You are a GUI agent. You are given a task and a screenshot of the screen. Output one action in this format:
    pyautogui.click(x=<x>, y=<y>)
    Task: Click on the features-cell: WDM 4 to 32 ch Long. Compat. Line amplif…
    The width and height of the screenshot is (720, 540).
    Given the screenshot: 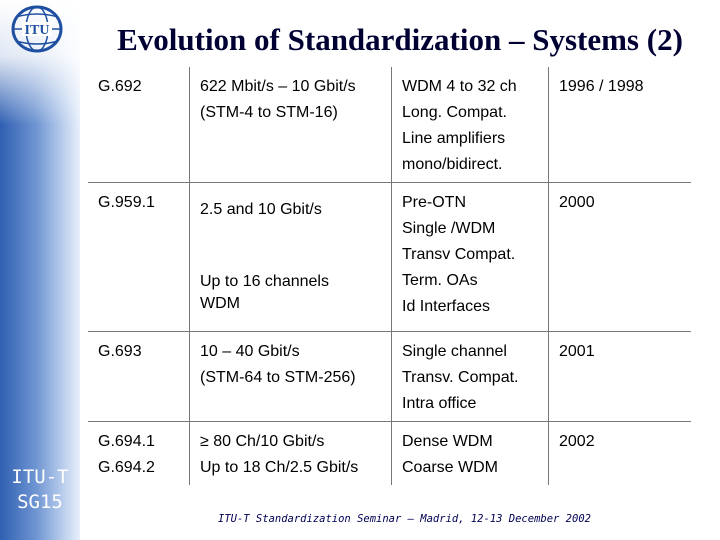 What is the action you would take?
    pyautogui.click(x=470, y=125)
    